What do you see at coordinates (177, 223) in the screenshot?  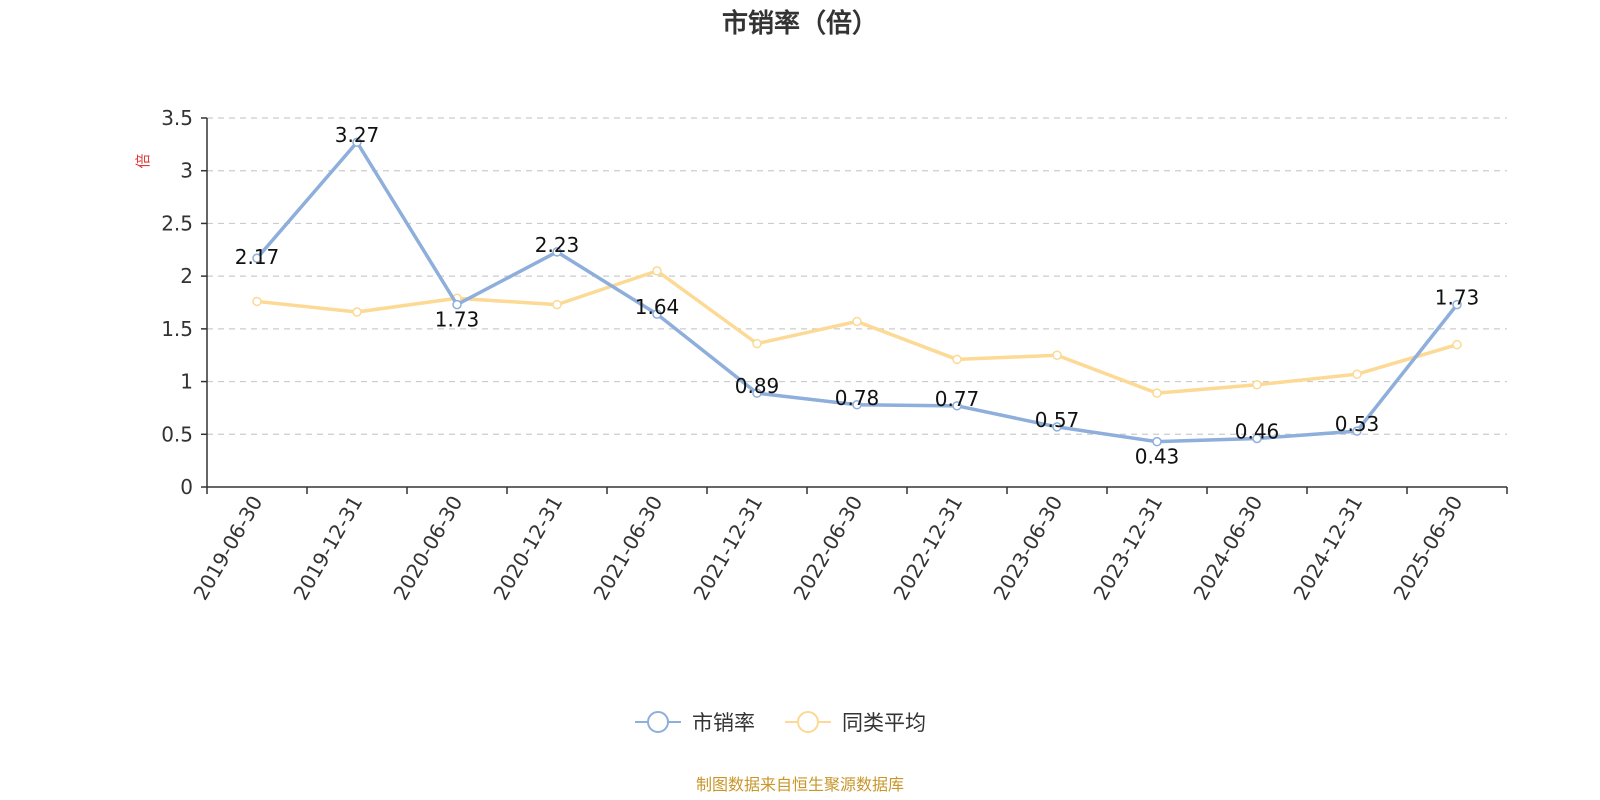 I see `y-tick-label: 2.5` at bounding box center [177, 223].